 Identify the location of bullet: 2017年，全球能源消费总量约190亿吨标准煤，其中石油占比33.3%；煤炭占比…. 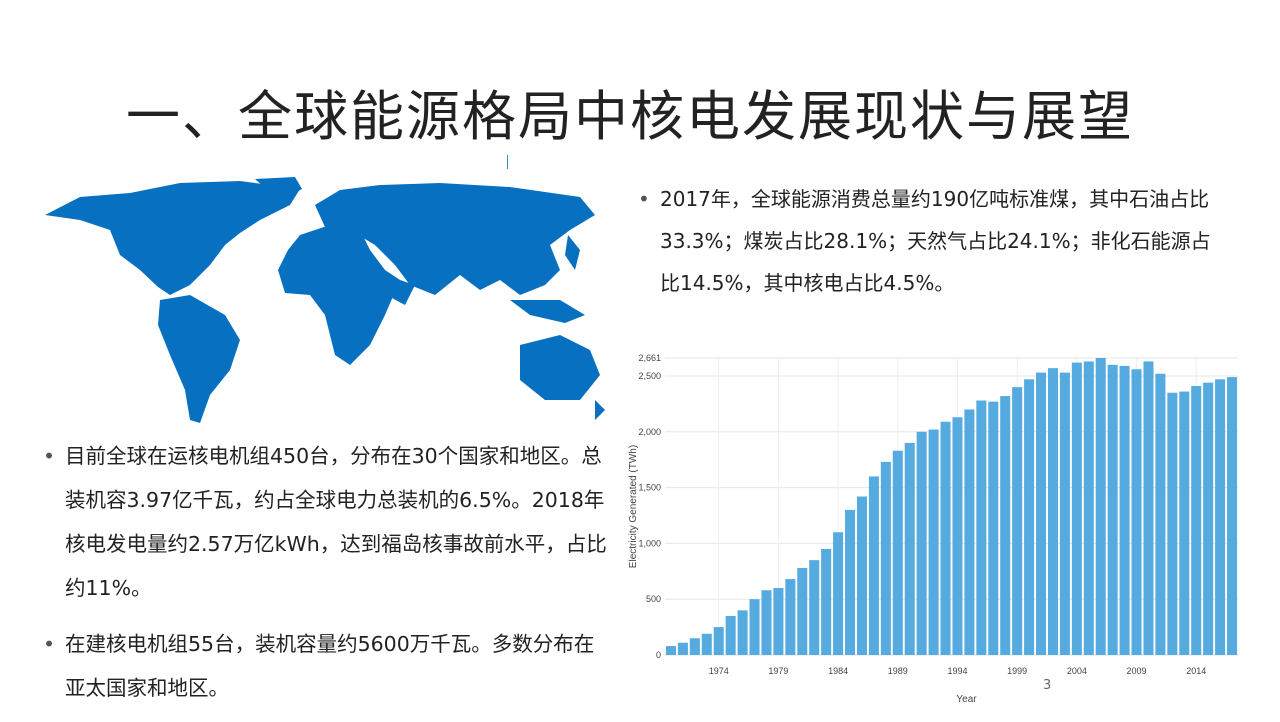
(934, 241).